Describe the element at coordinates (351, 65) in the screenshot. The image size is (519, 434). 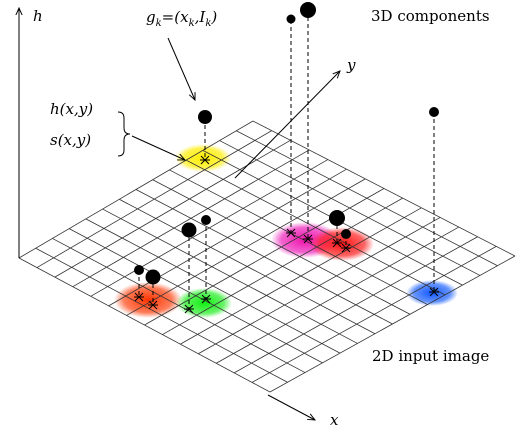
I see `y-axis-label: y` at that location.